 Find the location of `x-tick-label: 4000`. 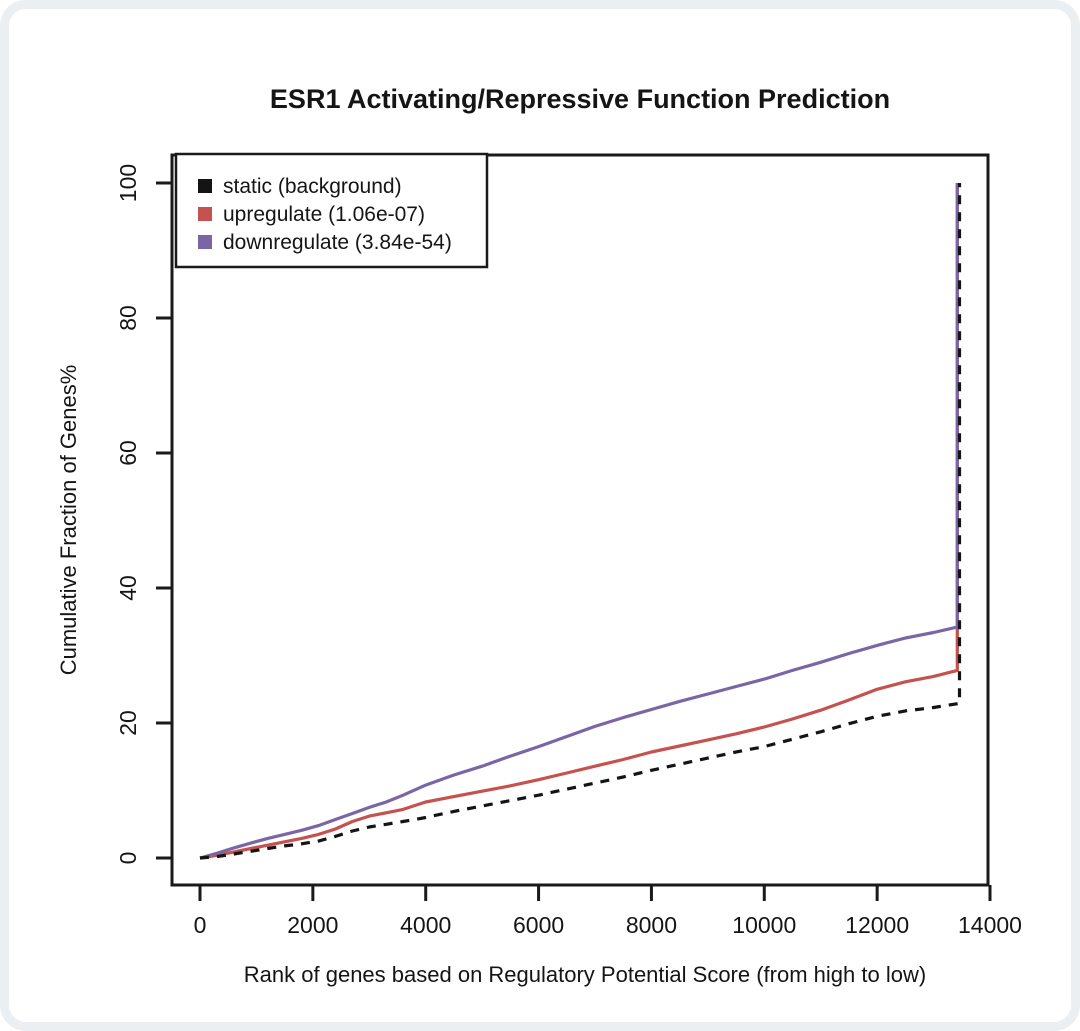

x-tick-label: 4000 is located at coordinates (425, 925).